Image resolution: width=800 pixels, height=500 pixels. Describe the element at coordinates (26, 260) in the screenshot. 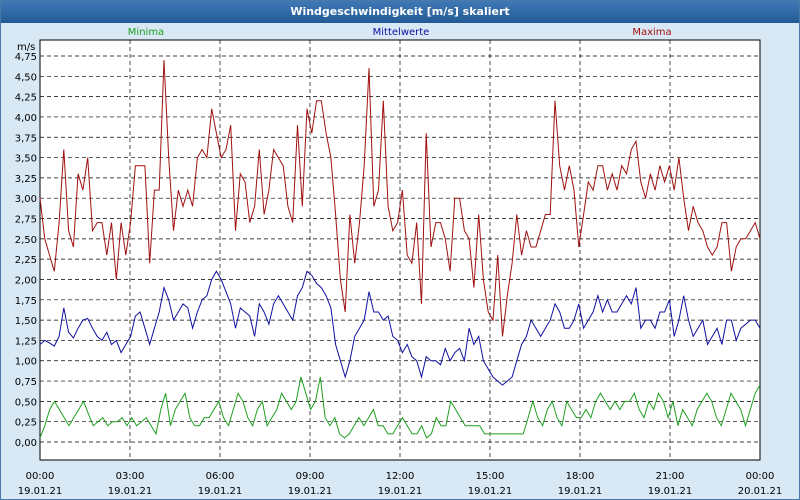

I see `y-tick-label: 2,25` at that location.